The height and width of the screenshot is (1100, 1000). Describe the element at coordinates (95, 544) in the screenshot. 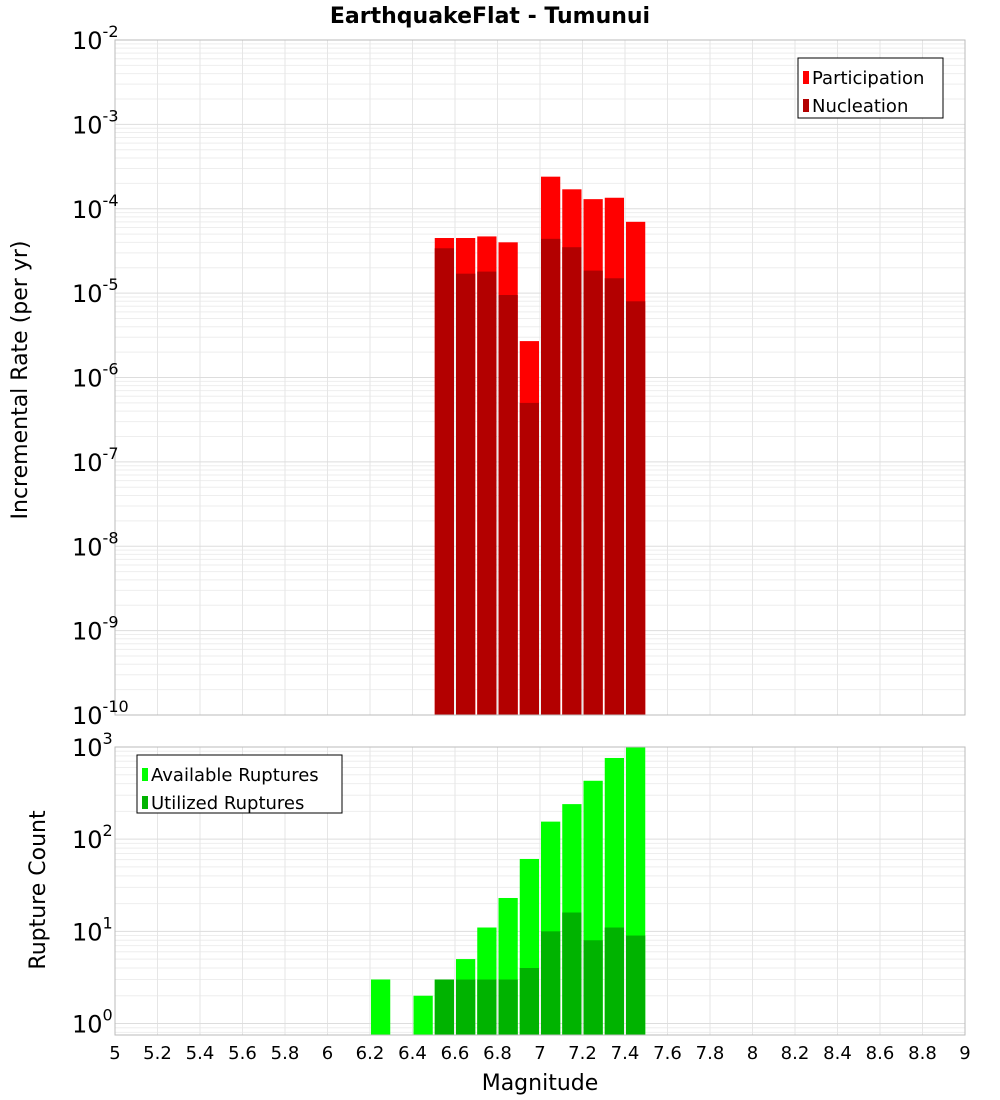

I see `y-tick-label: 10⁻⁸` at that location.